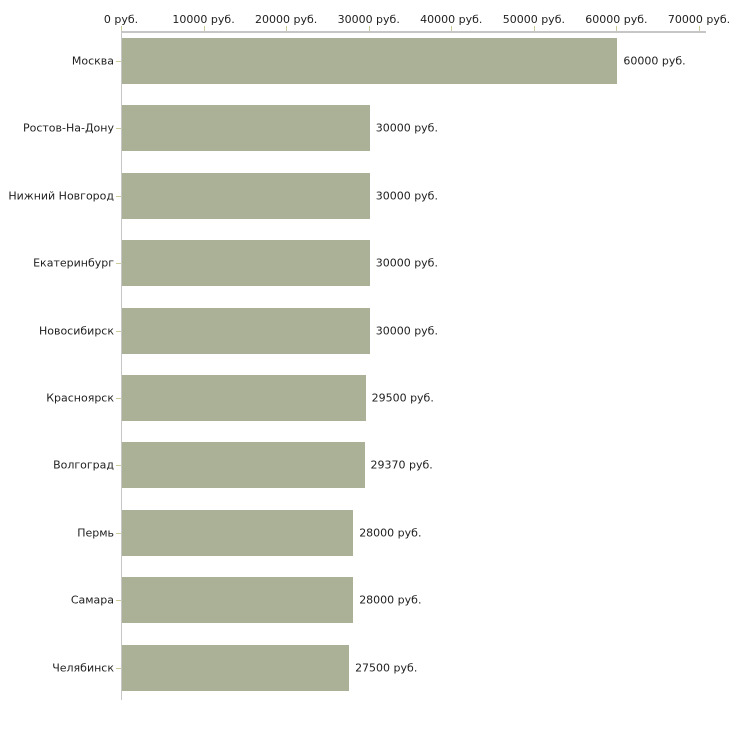  Describe the element at coordinates (244, 398) in the screenshot. I see `bar-красноярск` at that location.